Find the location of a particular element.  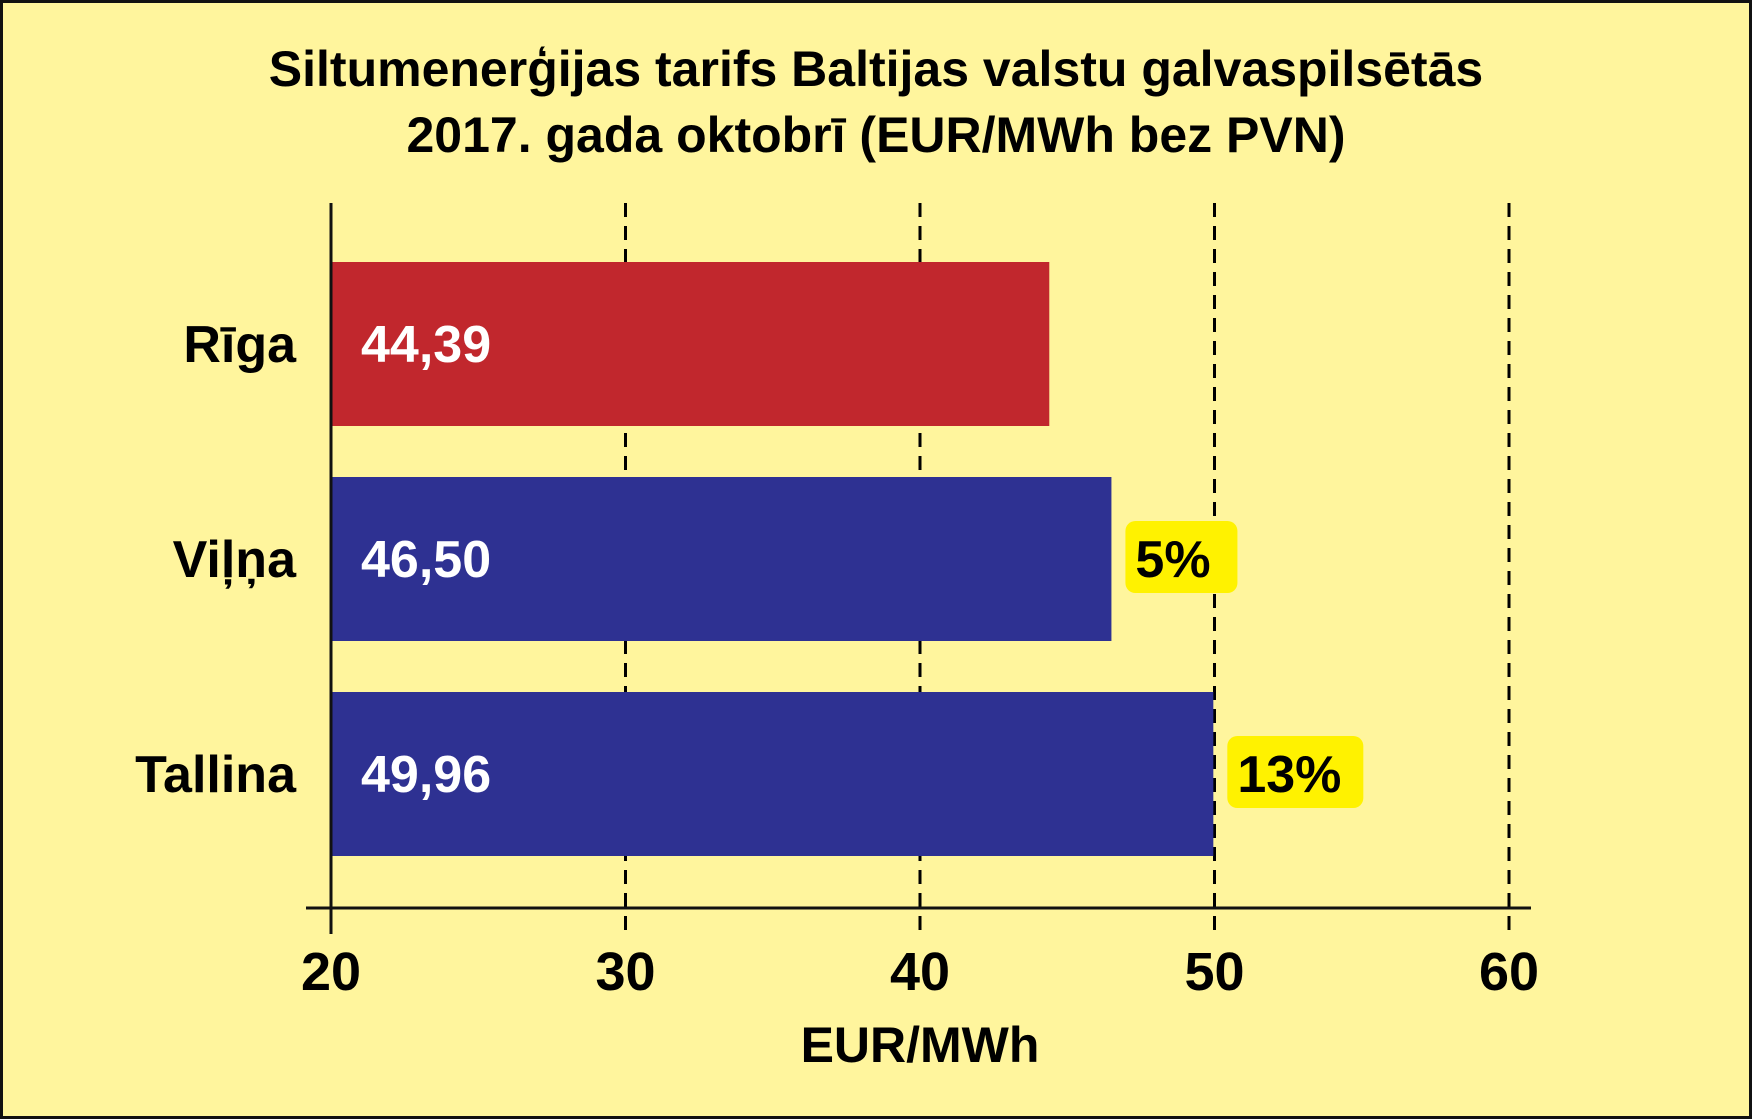

difference-label: 13% is located at coordinates (1289, 775).